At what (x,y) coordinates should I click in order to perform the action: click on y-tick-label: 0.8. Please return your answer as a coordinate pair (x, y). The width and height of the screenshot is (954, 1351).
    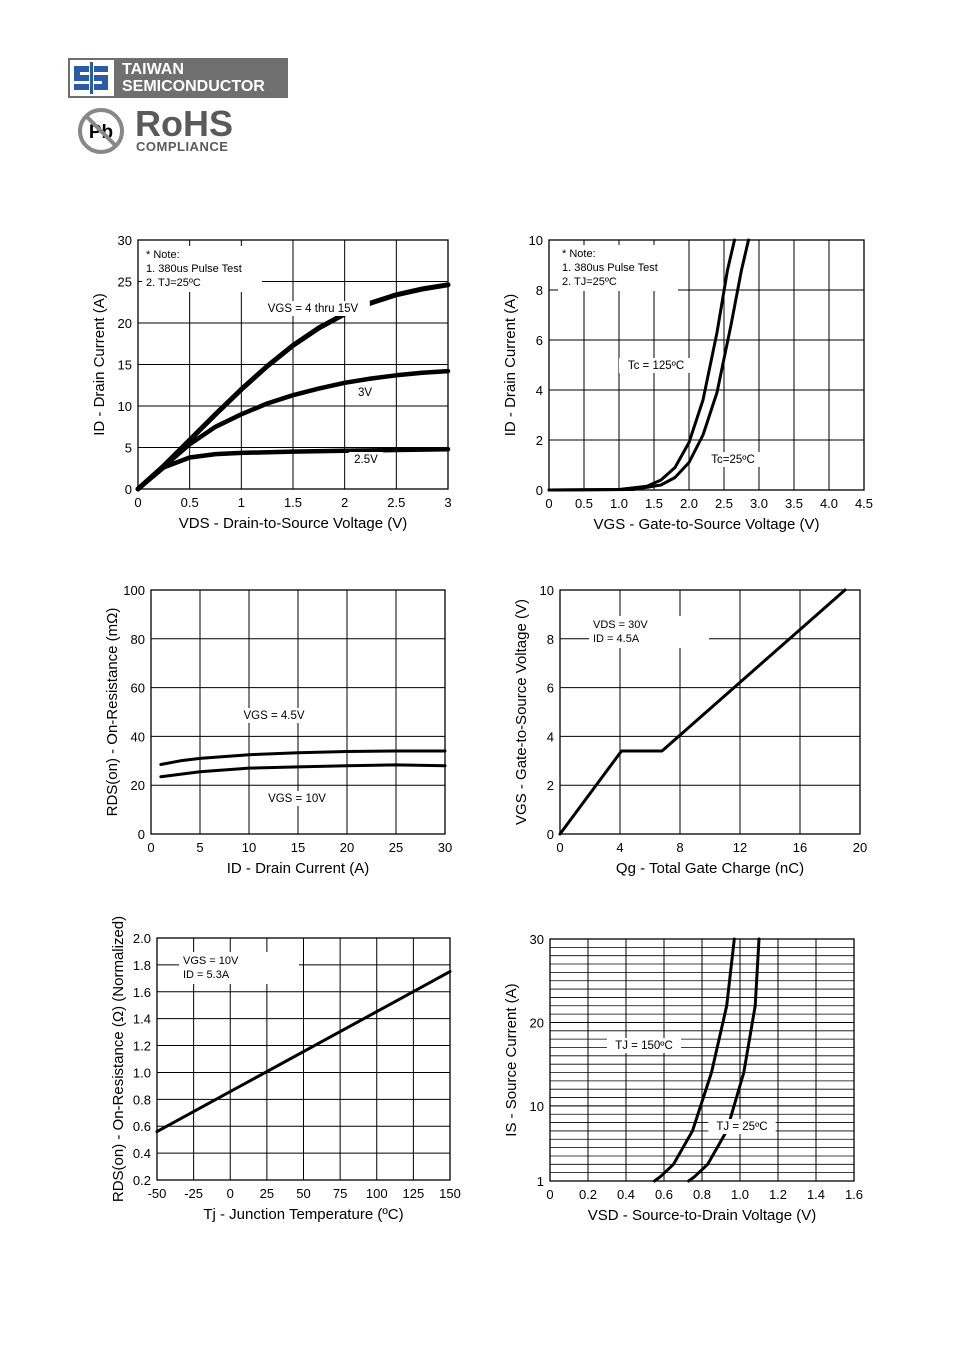
    Looking at the image, I should click on (142, 1099).